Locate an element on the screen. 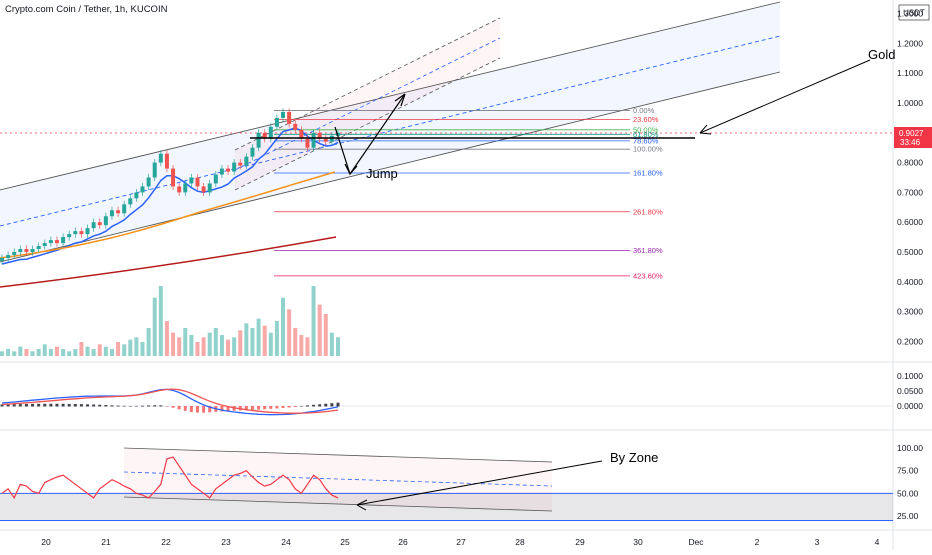  fib-level-label: 0.00% is located at coordinates (644, 110).